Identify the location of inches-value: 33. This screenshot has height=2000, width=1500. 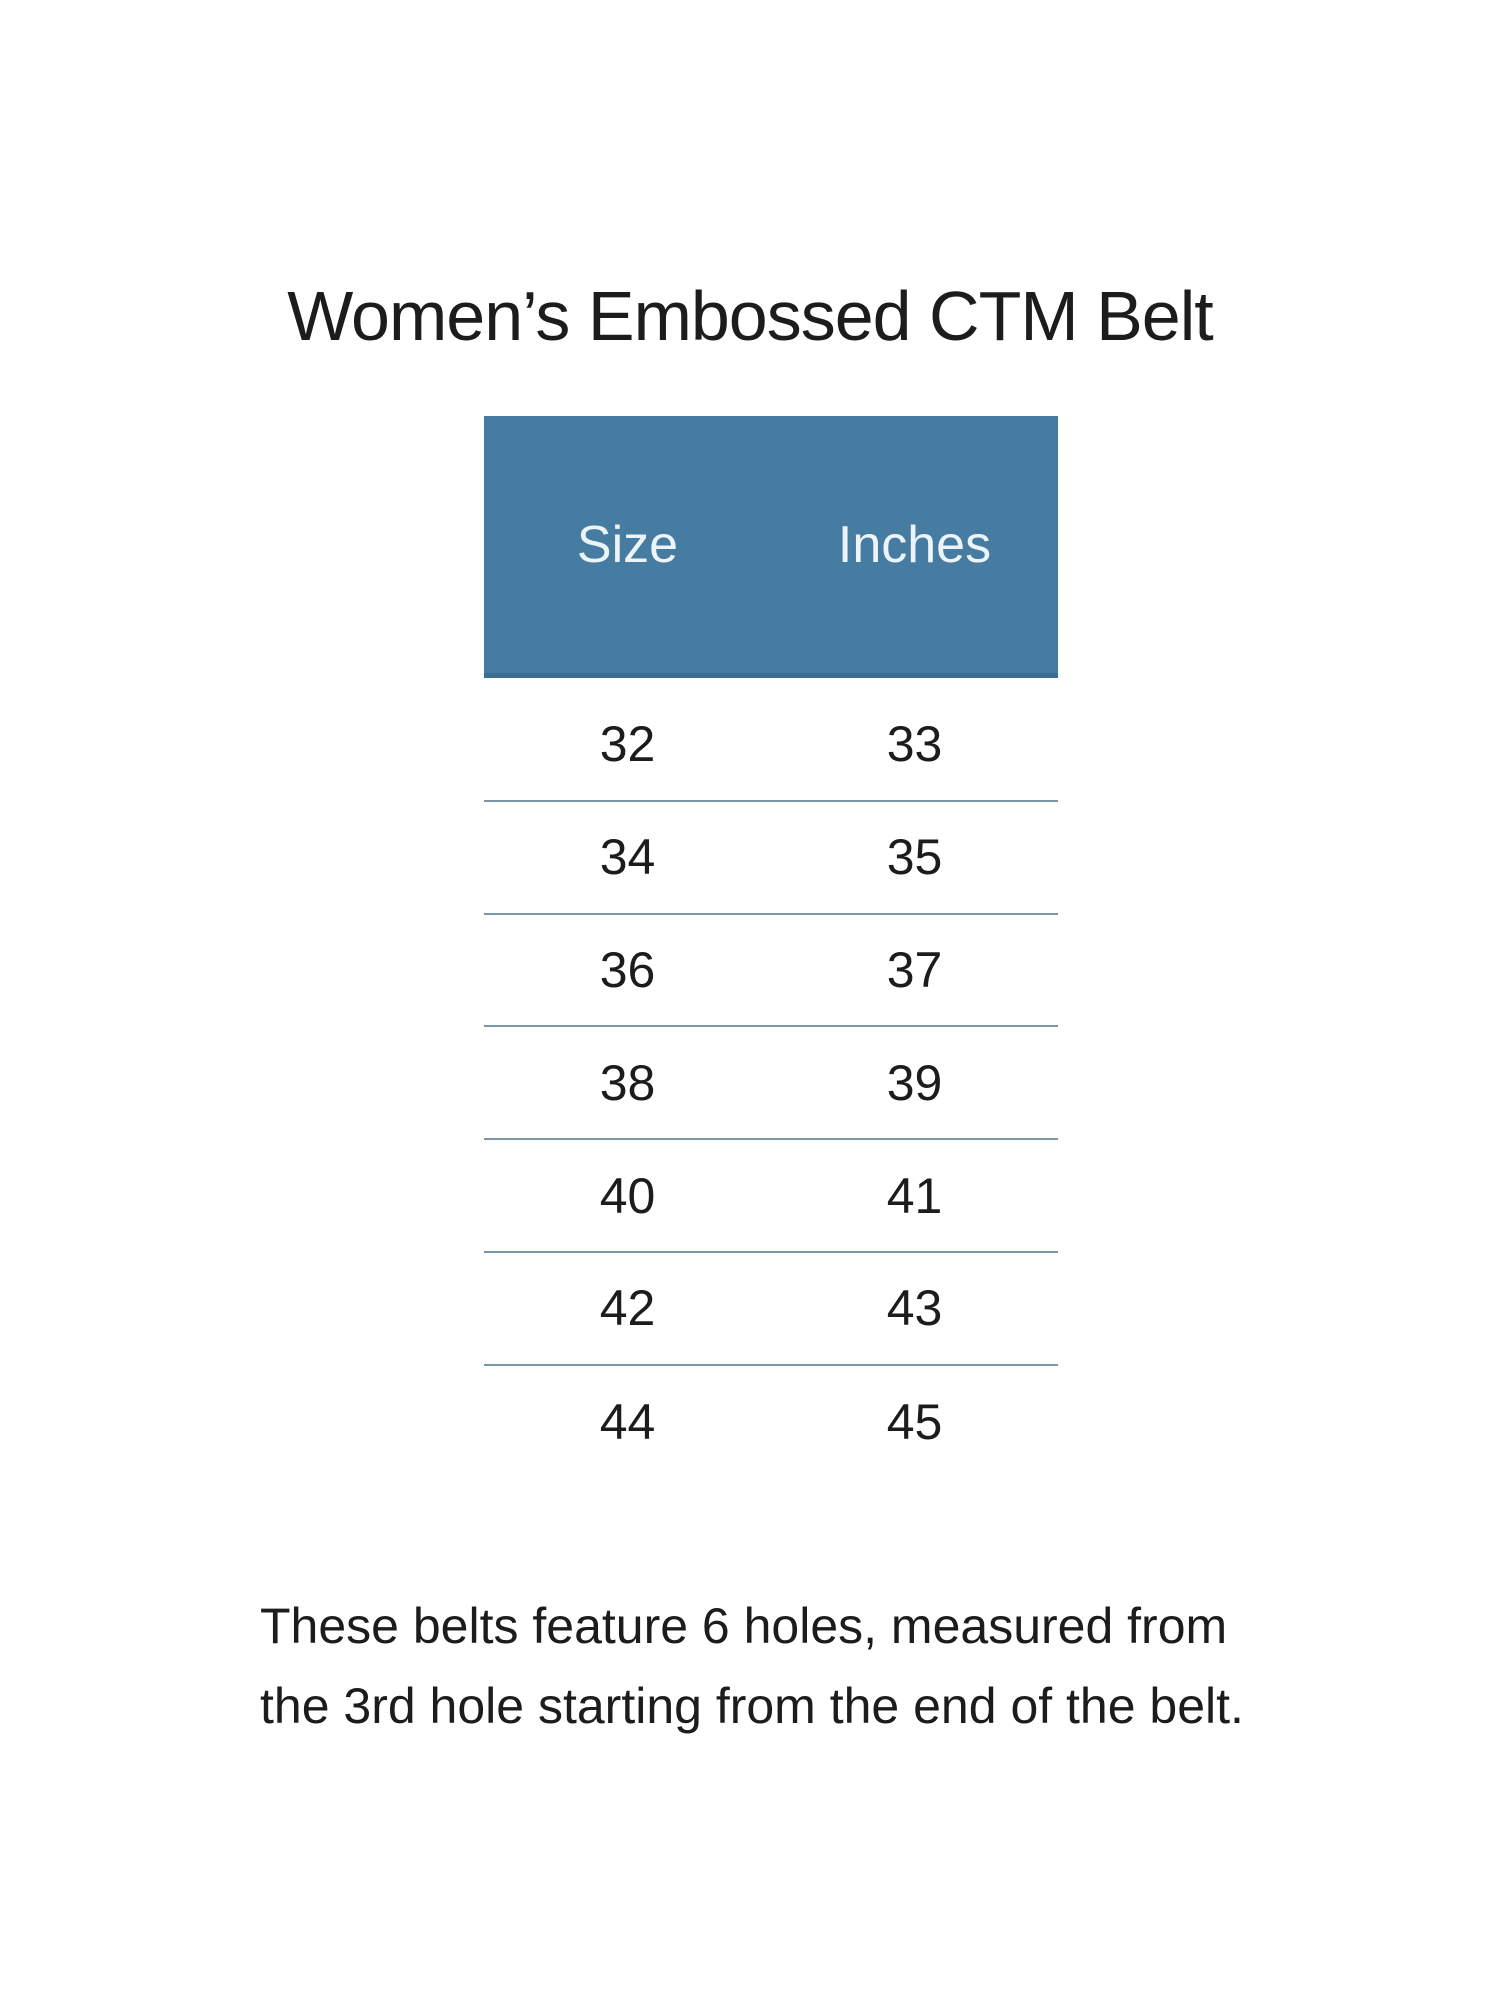
(914, 744).